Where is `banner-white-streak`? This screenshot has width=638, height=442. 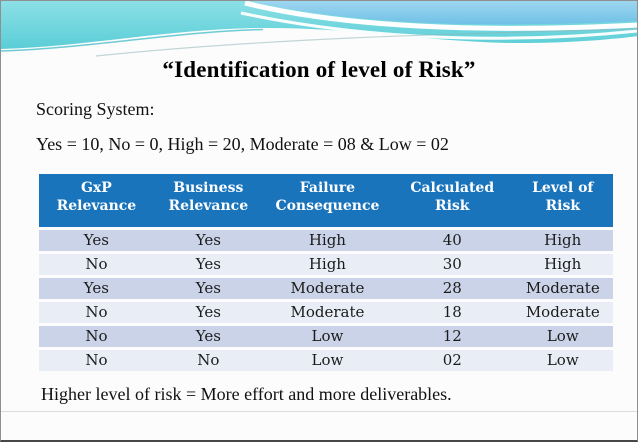
banner-white-streak is located at coordinates (438, 25).